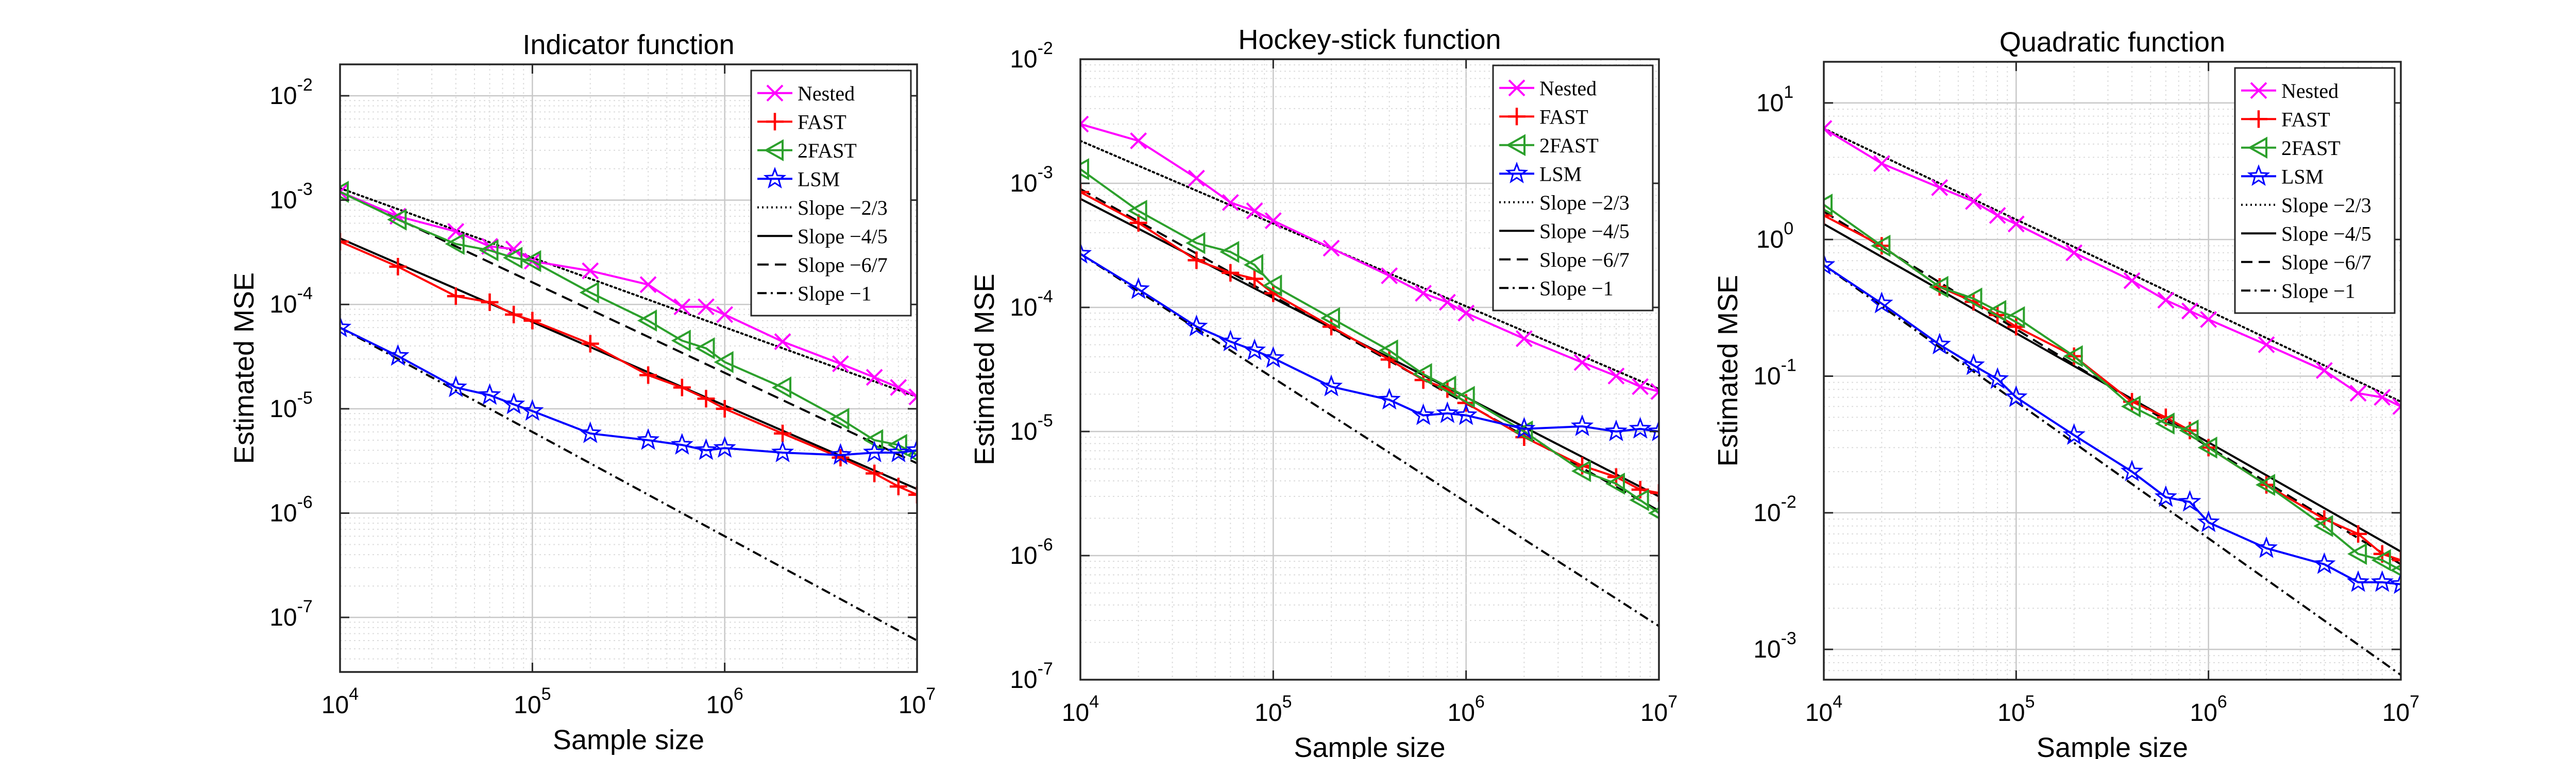 The width and height of the screenshot is (2576, 759). Describe the element at coordinates (826, 93) in the screenshot. I see `legend-label: Nested` at that location.